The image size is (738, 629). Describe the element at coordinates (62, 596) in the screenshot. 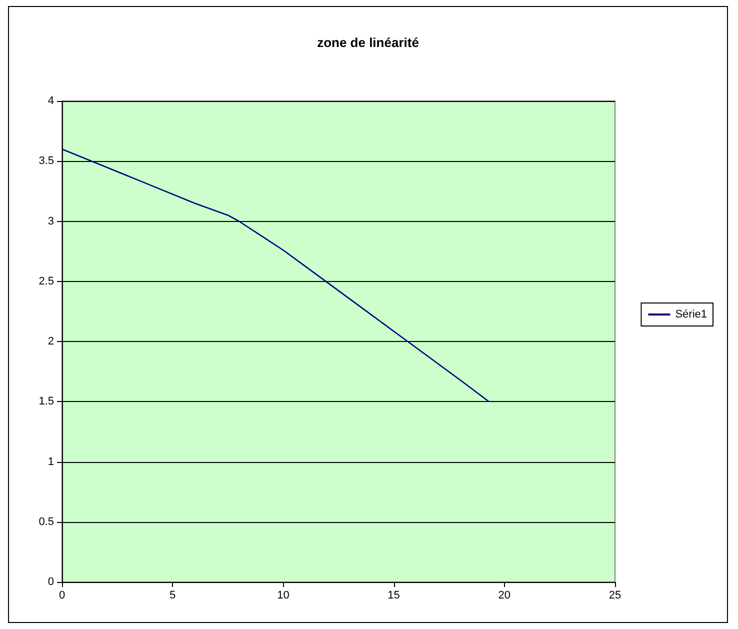

I see `x-tick-label: 0` at that location.